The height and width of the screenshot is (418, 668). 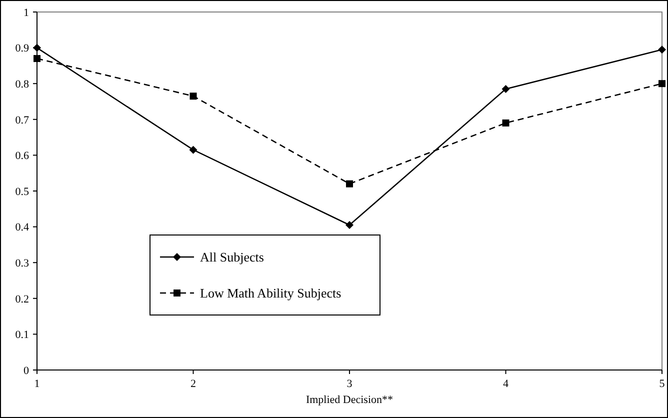 I want to click on x-tick-label: 1, so click(x=37, y=384).